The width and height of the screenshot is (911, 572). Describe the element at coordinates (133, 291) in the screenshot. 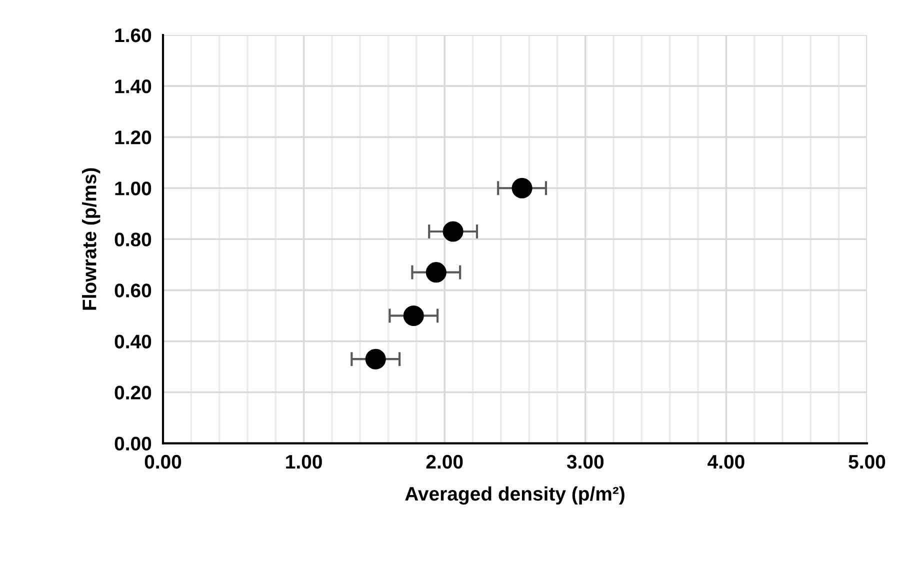

I see `y-tick-label: 0.60` at that location.